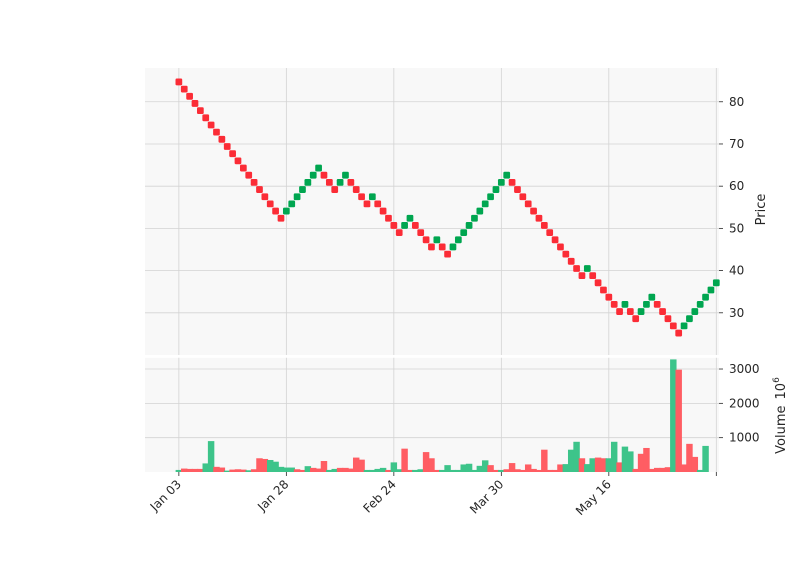 This screenshot has width=800, height=575. What do you see at coordinates (486, 496) in the screenshot?
I see `x-tick-label: Mar 30` at bounding box center [486, 496].